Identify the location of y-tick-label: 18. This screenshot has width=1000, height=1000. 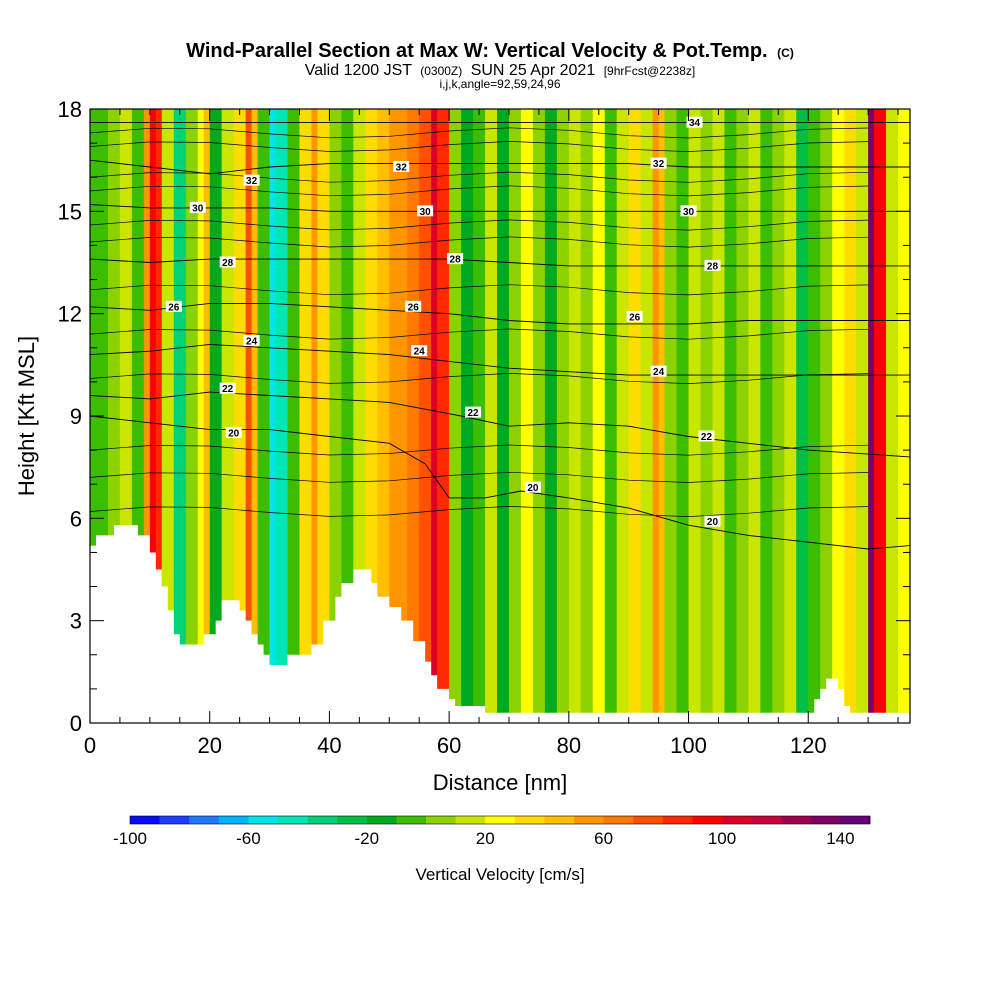
(70, 109).